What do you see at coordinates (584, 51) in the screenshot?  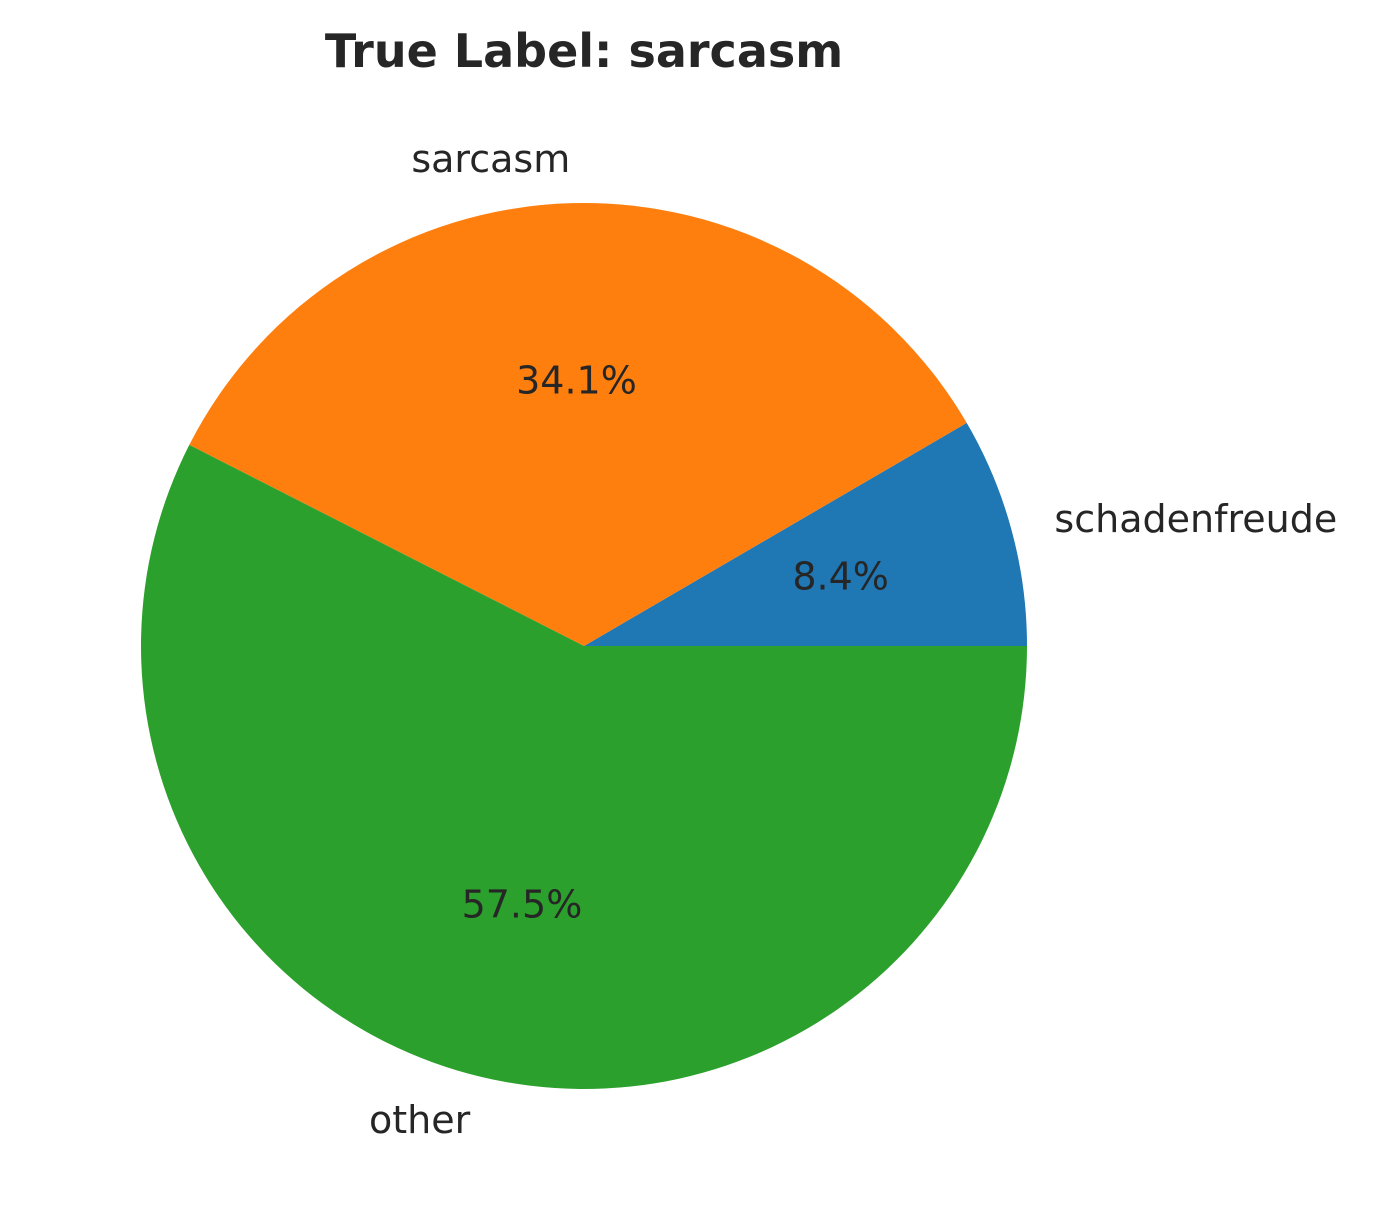 I see `chart-title: True Label: sarcasm` at bounding box center [584, 51].